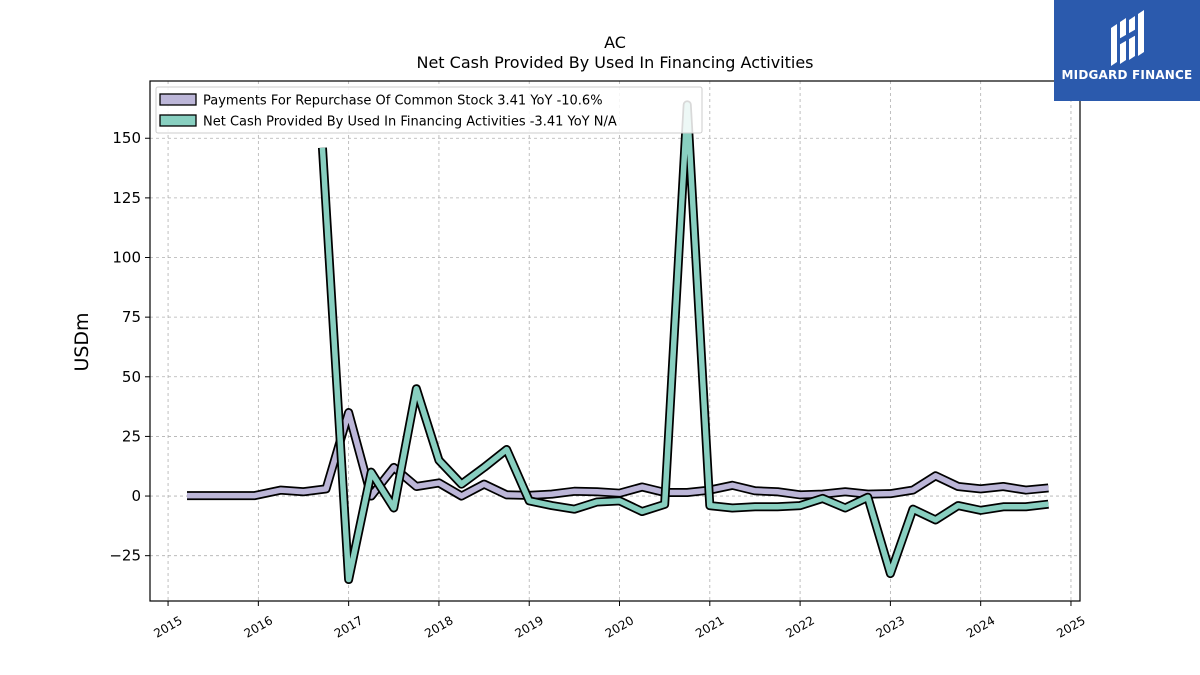 This screenshot has width=1200, height=675. What do you see at coordinates (126, 258) in the screenshot?
I see `y-tick-label: 100` at bounding box center [126, 258].